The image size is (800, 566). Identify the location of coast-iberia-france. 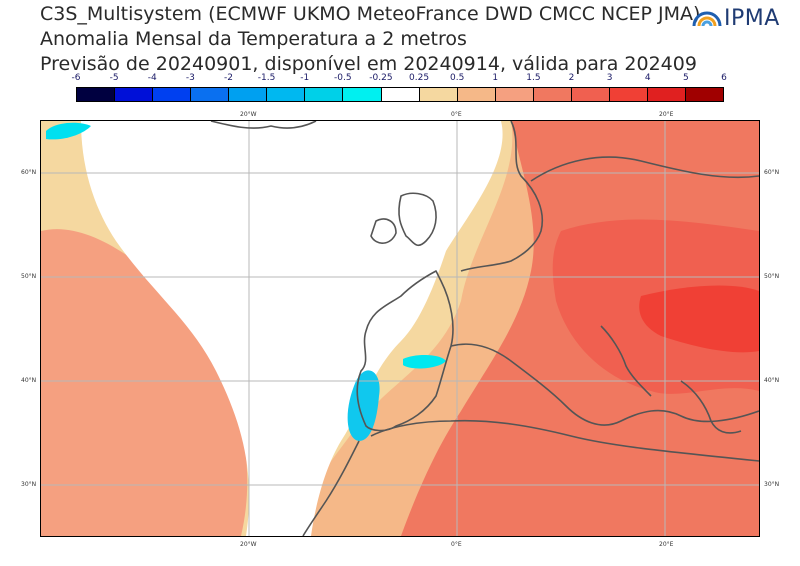
(405, 351).